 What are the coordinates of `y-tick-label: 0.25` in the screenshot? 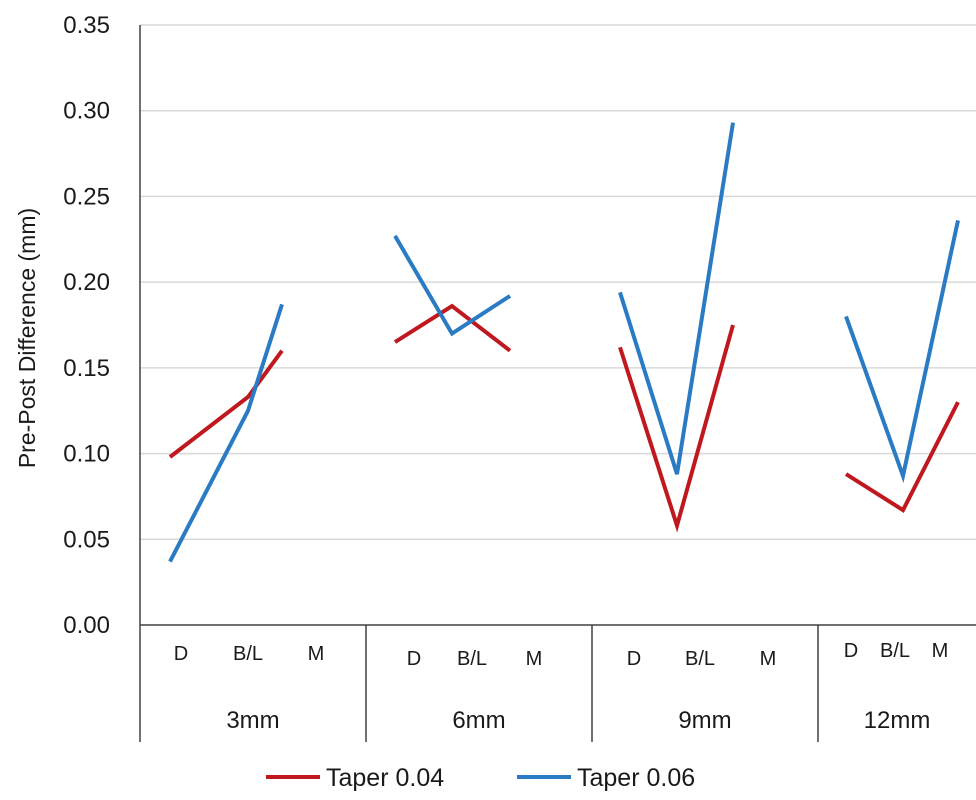 It's located at (86, 196).